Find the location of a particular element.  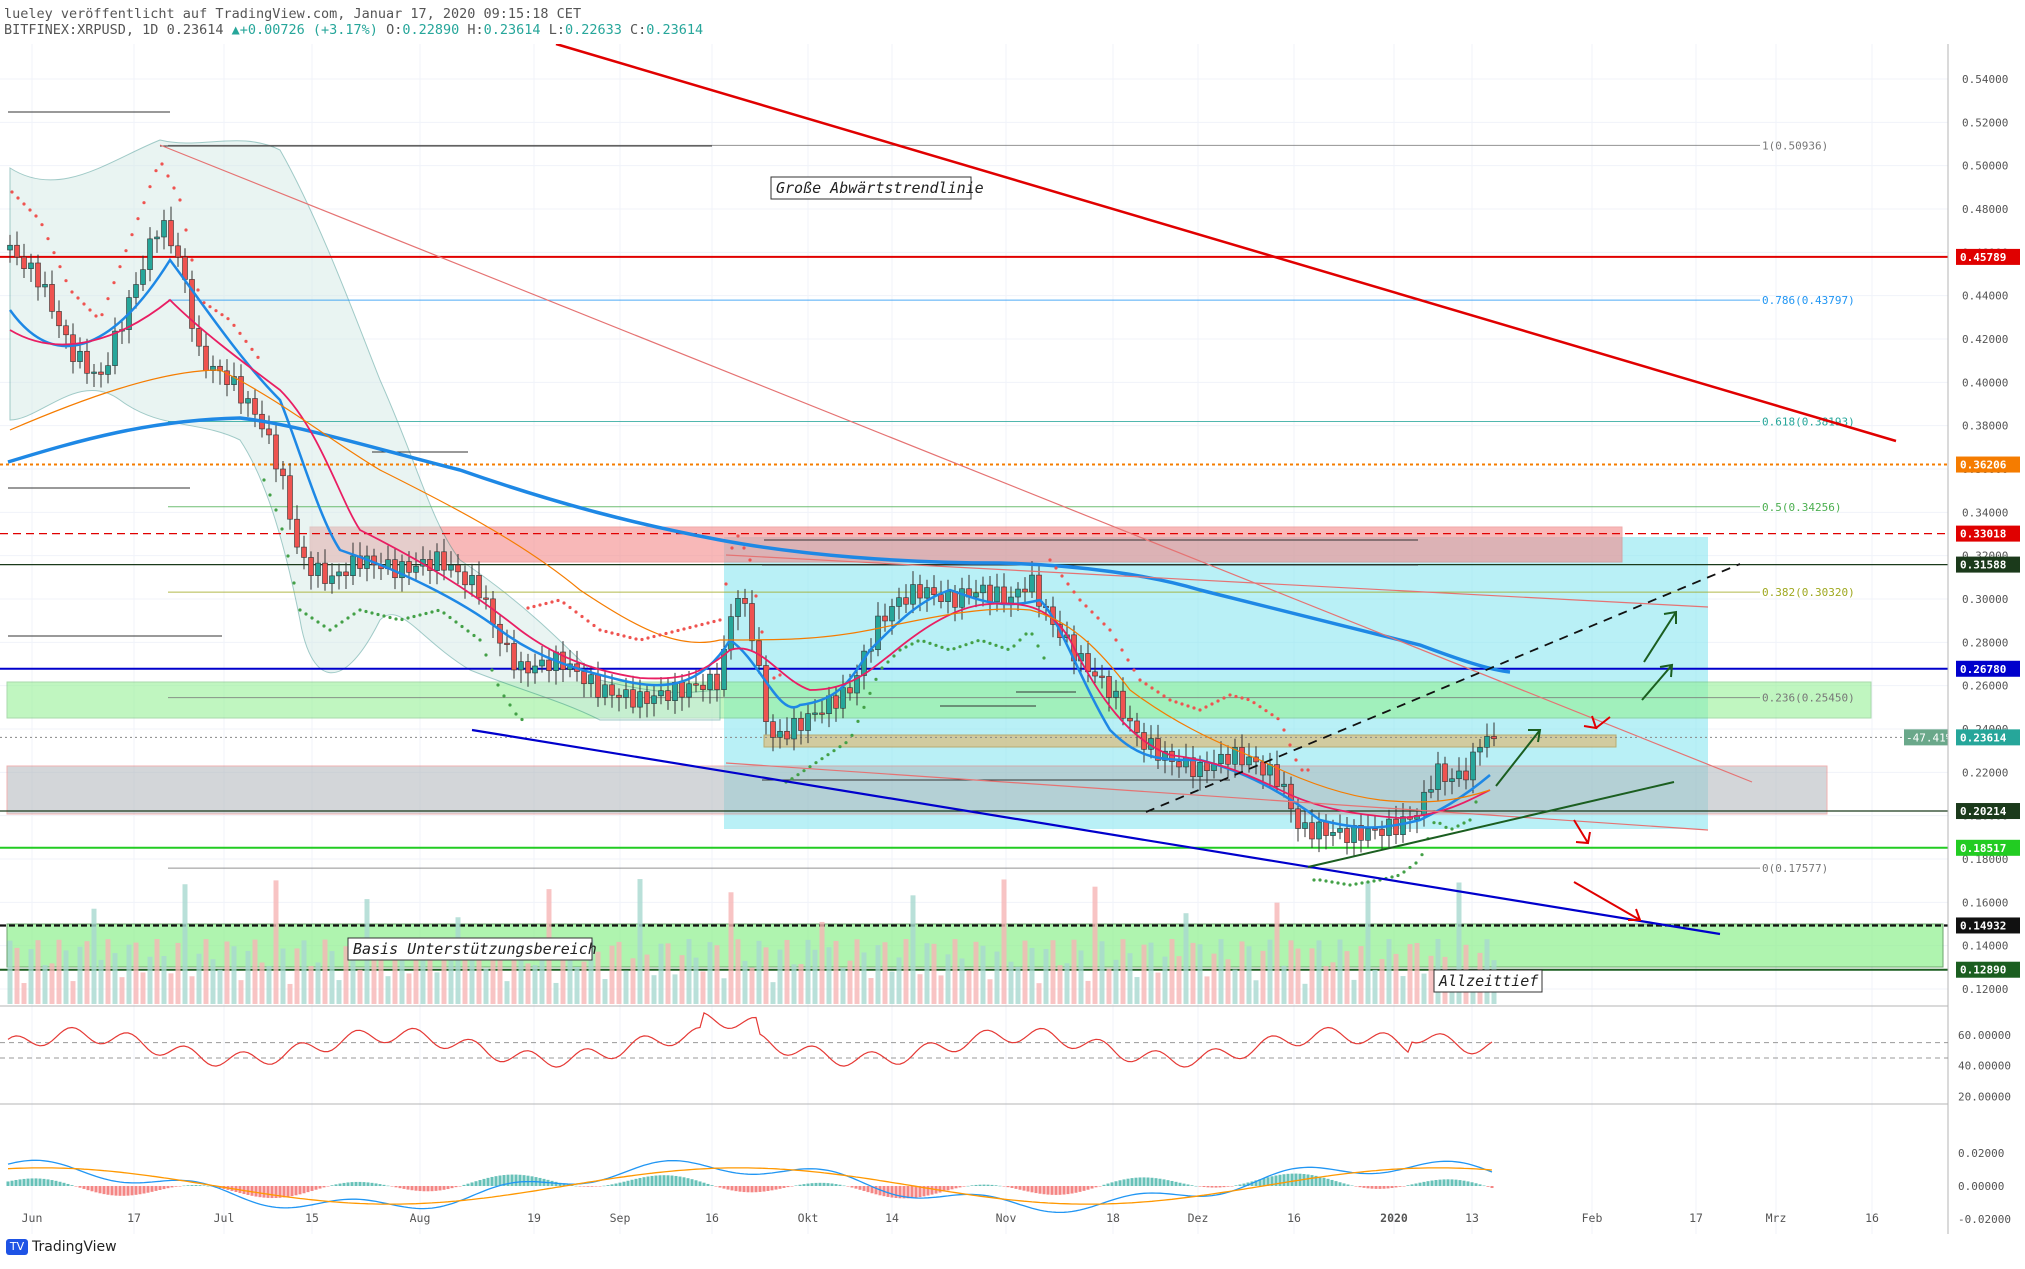

price-tag: 0.18517 is located at coordinates (1988, 847).